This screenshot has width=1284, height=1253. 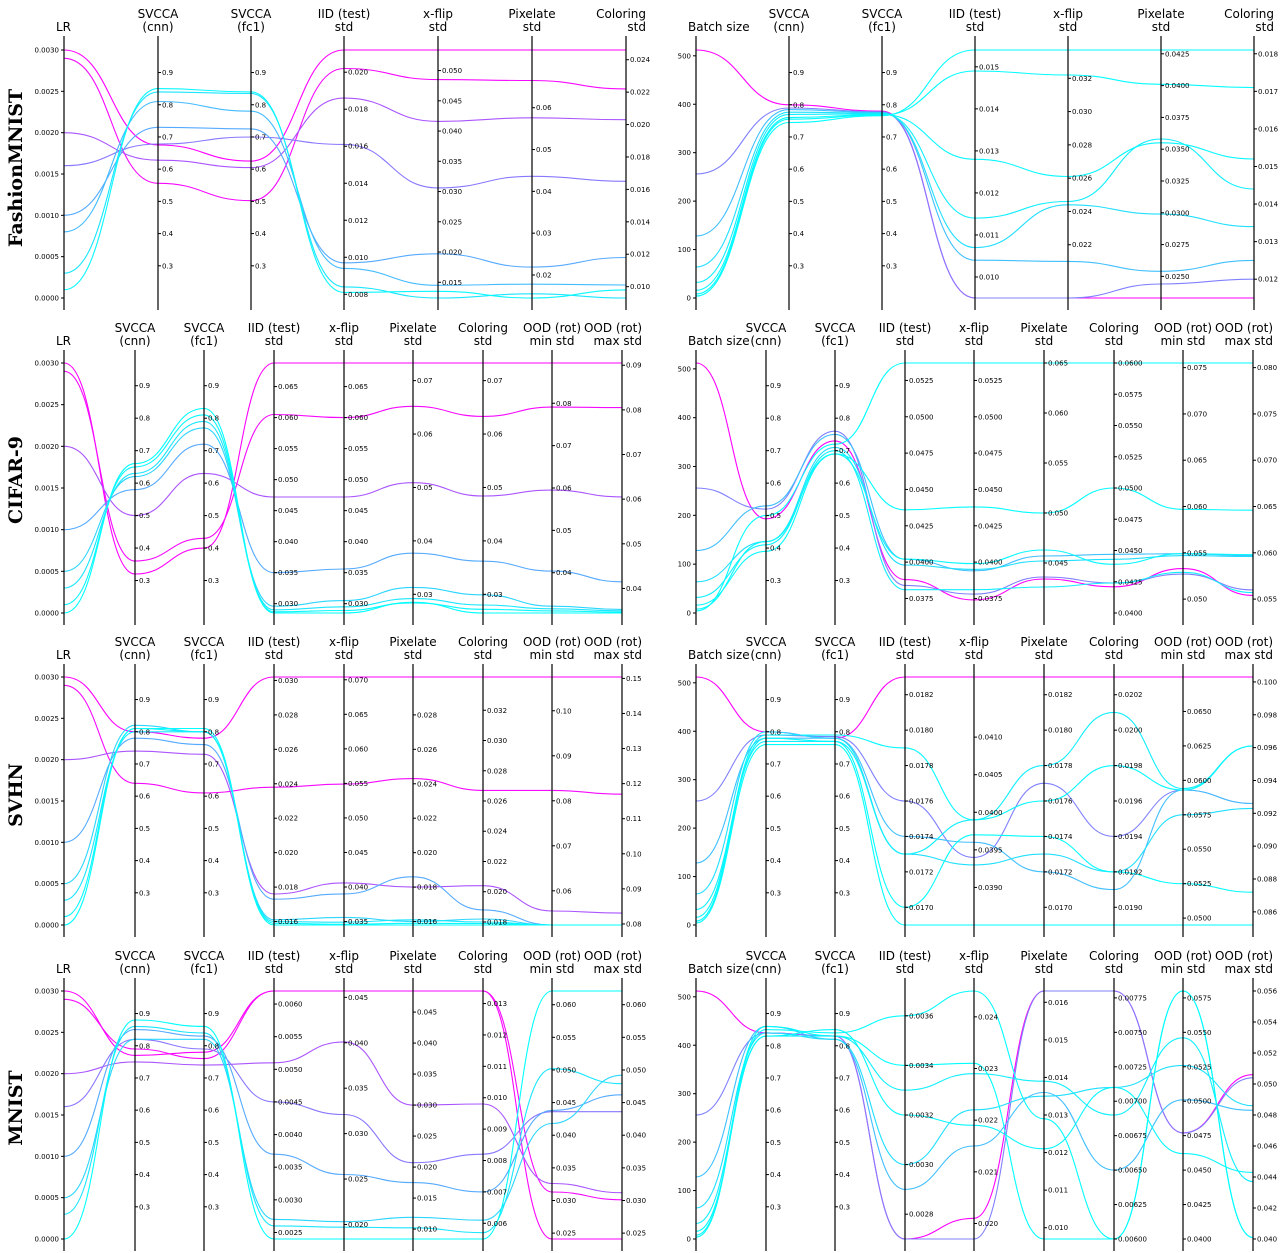 What do you see at coordinates (844, 386) in the screenshot?
I see `tick-label: 0.9` at bounding box center [844, 386].